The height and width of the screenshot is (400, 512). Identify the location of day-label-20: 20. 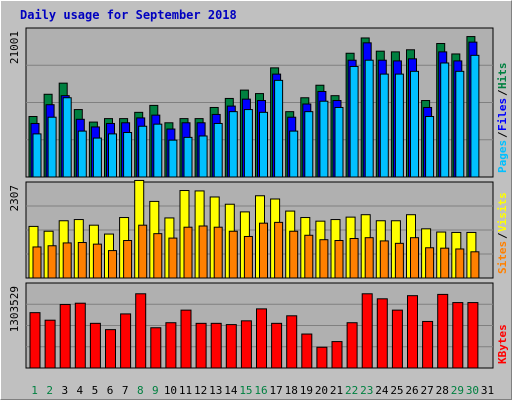
(321, 390).